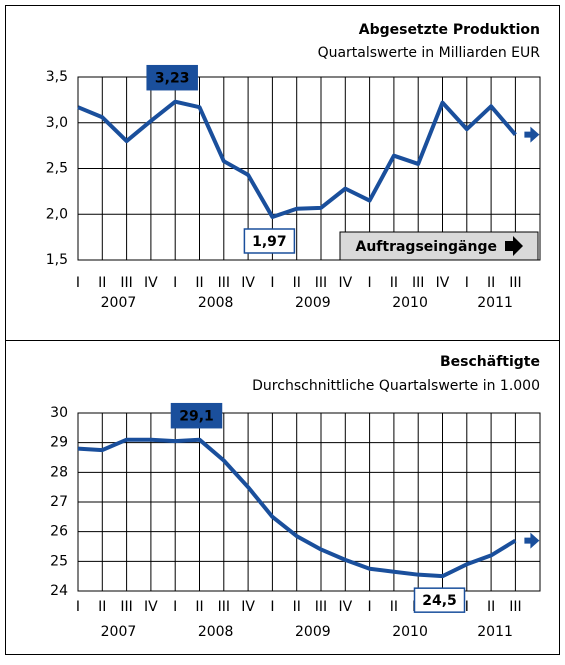 Image resolution: width=565 pixels, height=665 pixels. What do you see at coordinates (59, 443) in the screenshot?
I see `y-tick-label: 29` at bounding box center [59, 443].